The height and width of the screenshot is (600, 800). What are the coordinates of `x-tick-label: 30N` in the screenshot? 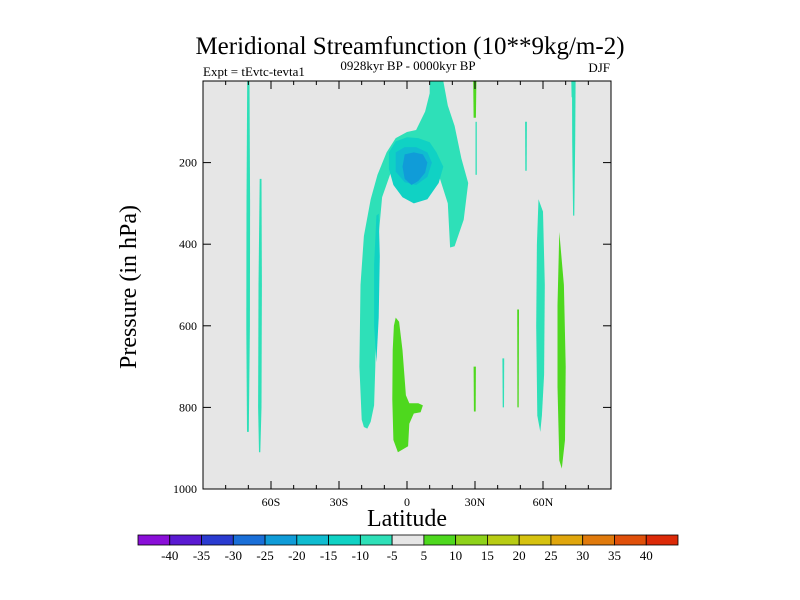 It's located at (475, 502).